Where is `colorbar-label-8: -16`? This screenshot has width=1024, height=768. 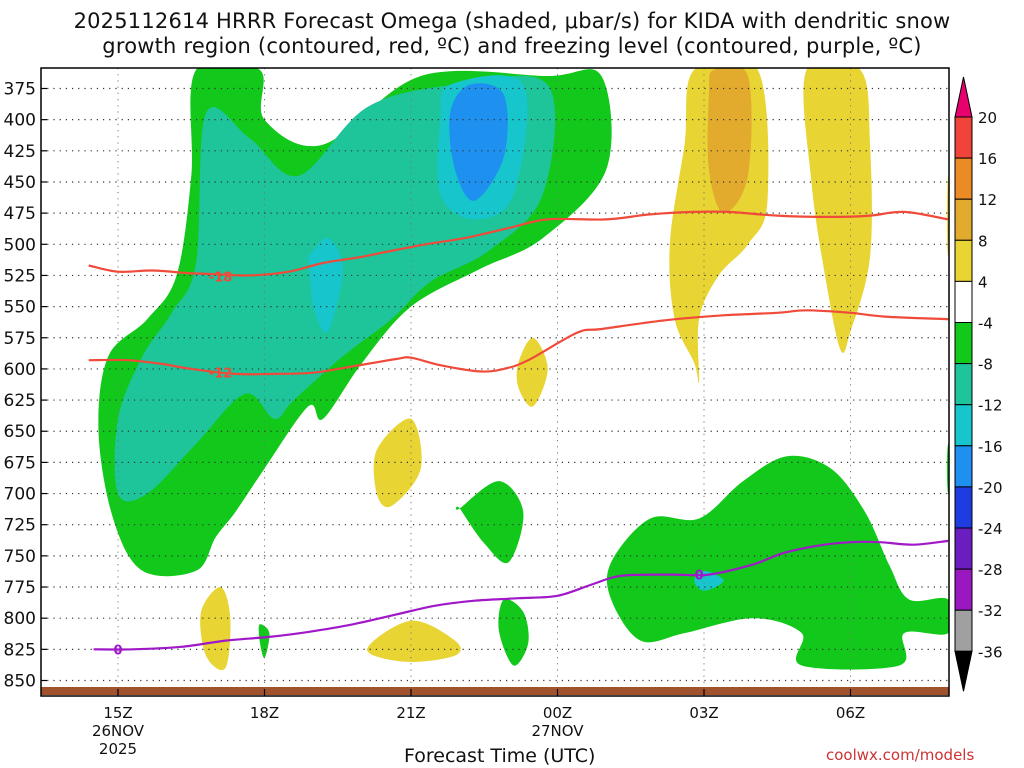 colorbar-label-8: -16 is located at coordinates (990, 447).